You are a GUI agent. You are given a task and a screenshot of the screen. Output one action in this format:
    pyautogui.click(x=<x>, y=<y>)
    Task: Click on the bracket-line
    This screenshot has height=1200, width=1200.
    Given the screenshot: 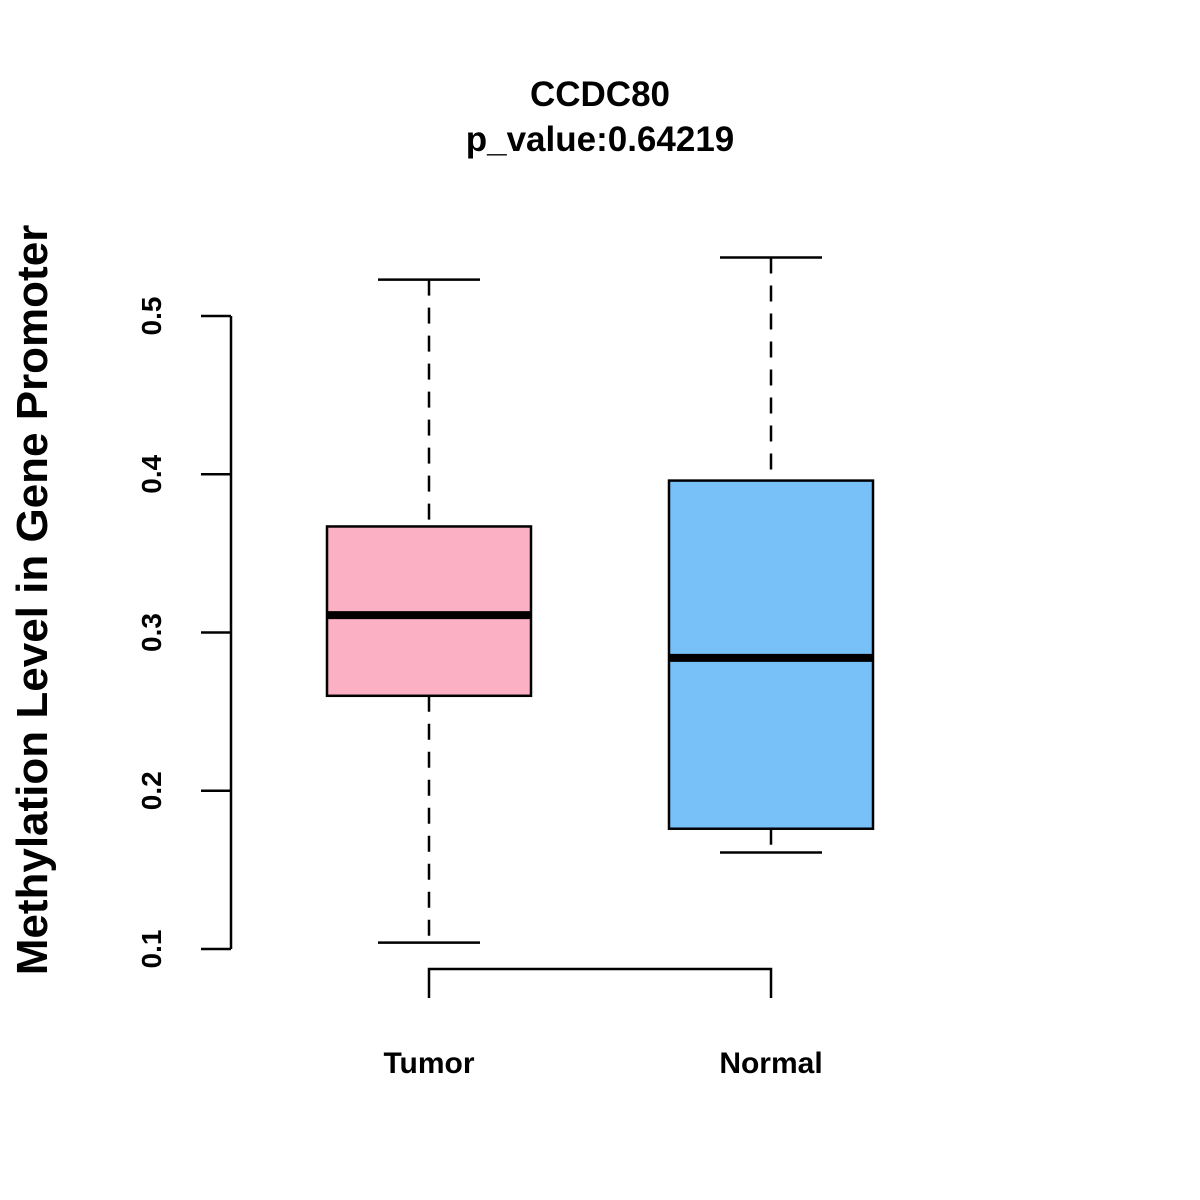 What is the action you would take?
    pyautogui.click(x=600, y=982)
    